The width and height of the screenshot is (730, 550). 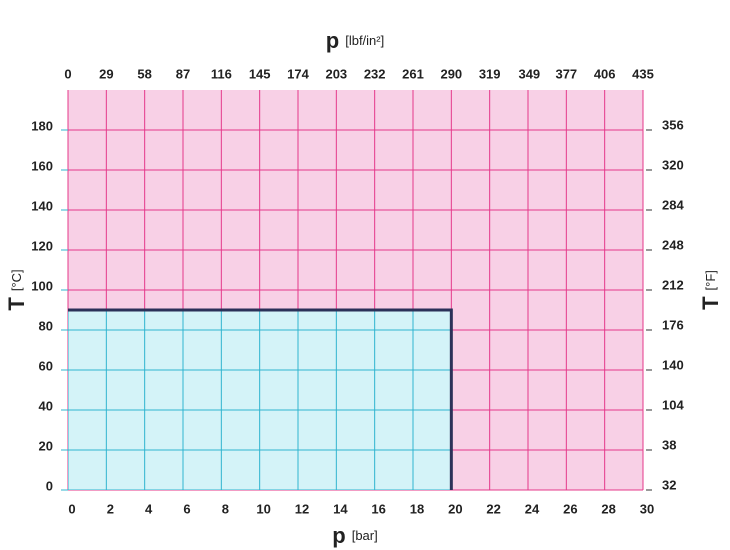 I want to click on x2-tick-label: 290, so click(x=451, y=73).